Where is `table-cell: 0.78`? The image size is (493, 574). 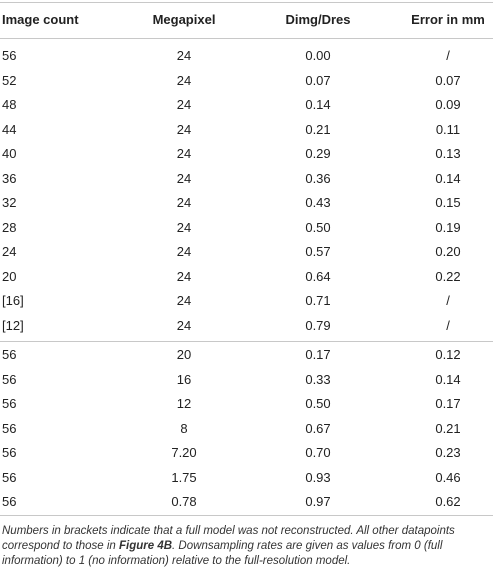
table-cell: 0.78 is located at coordinates (184, 501).